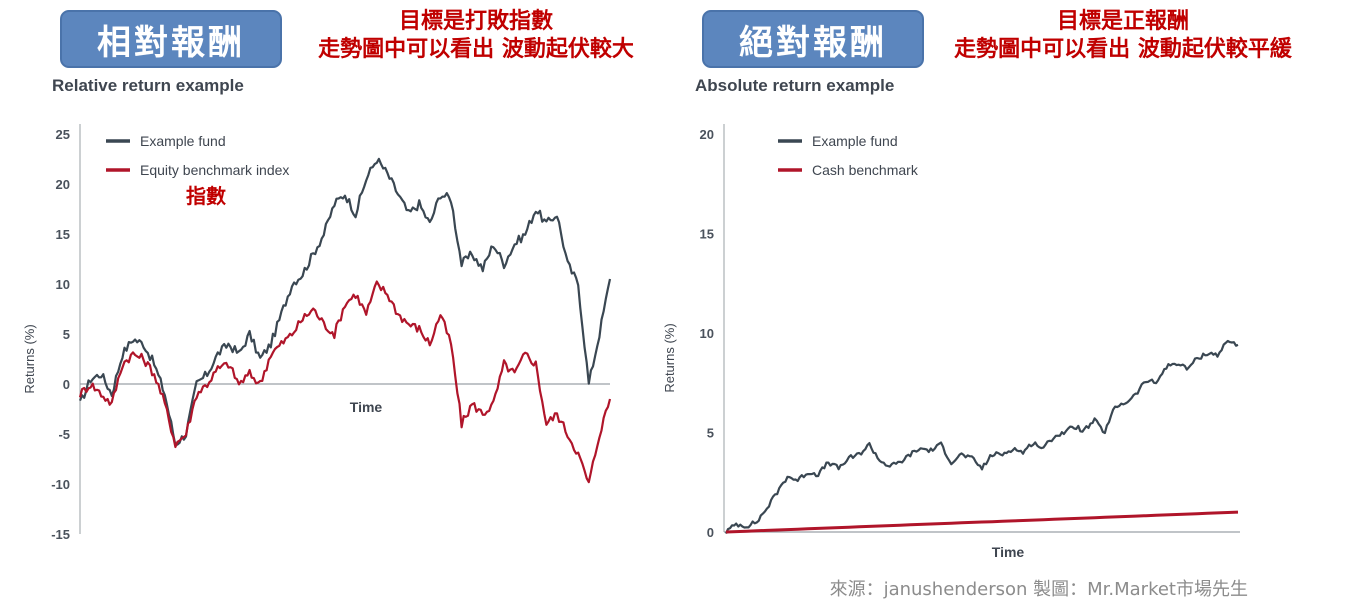 The height and width of the screenshot is (614, 1360). Describe the element at coordinates (813, 39) in the screenshot. I see `absolute-return-badge: 絕對報酬` at that location.